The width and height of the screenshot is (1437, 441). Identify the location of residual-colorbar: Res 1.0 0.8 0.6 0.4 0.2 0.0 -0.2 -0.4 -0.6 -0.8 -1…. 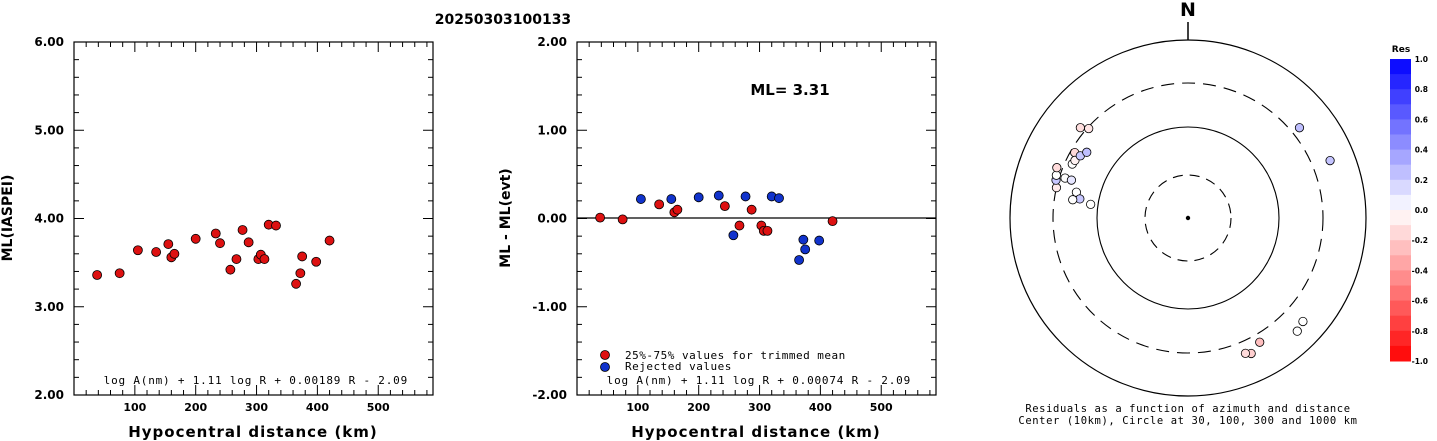
(1409, 205).